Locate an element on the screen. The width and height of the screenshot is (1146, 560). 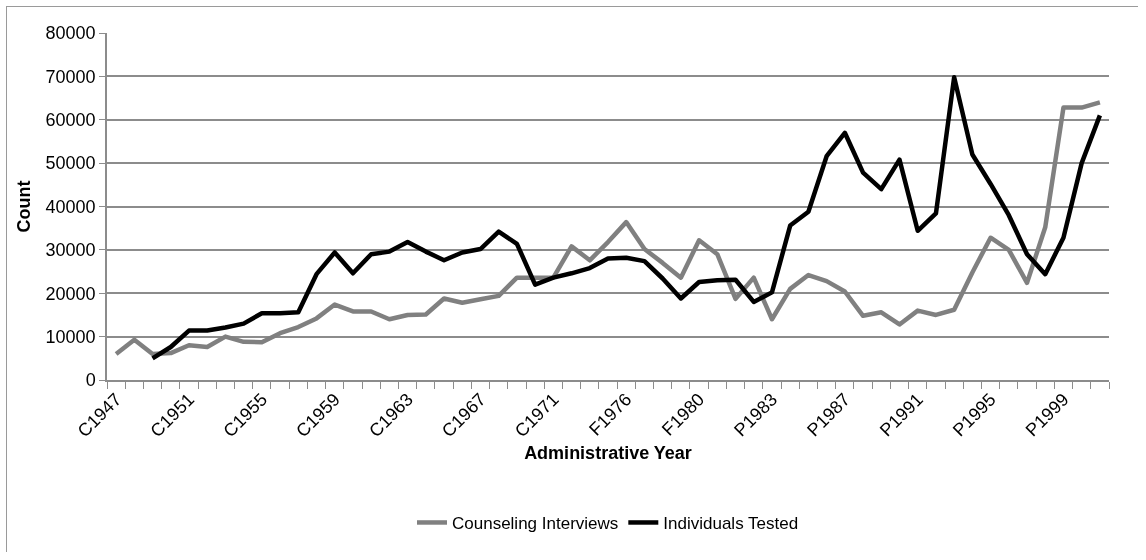
legend-label: Individuals Tested is located at coordinates (731, 524).